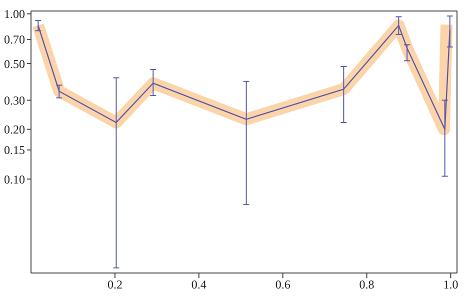  What do you see at coordinates (14, 14) in the screenshot?
I see `y-tick-label: 1.00` at bounding box center [14, 14].